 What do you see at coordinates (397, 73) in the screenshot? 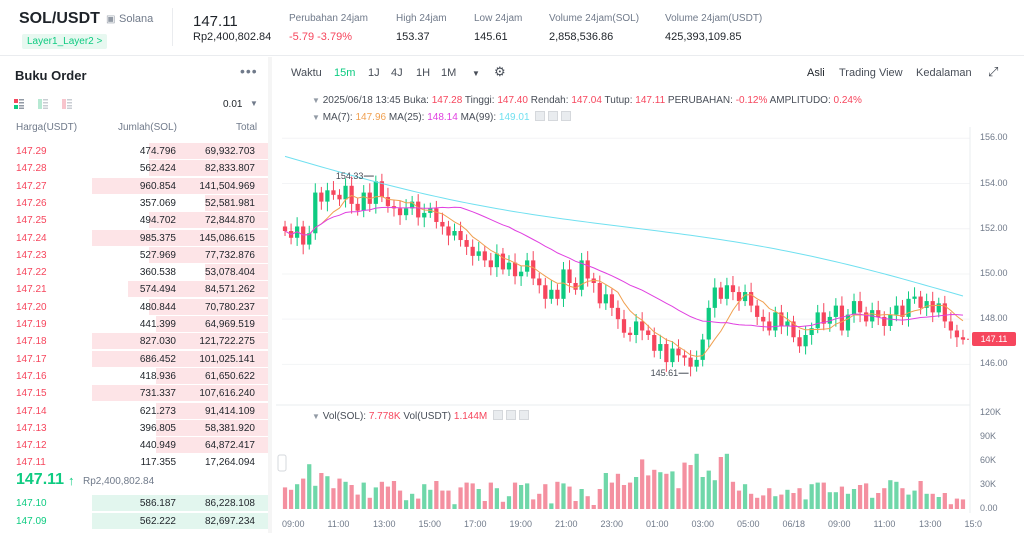
I see `interval-4j: 4J` at bounding box center [397, 73].